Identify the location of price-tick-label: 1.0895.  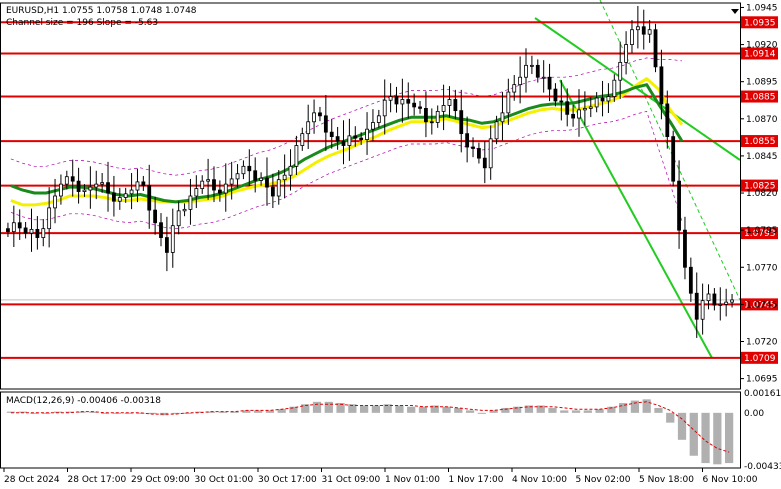
(762, 83).